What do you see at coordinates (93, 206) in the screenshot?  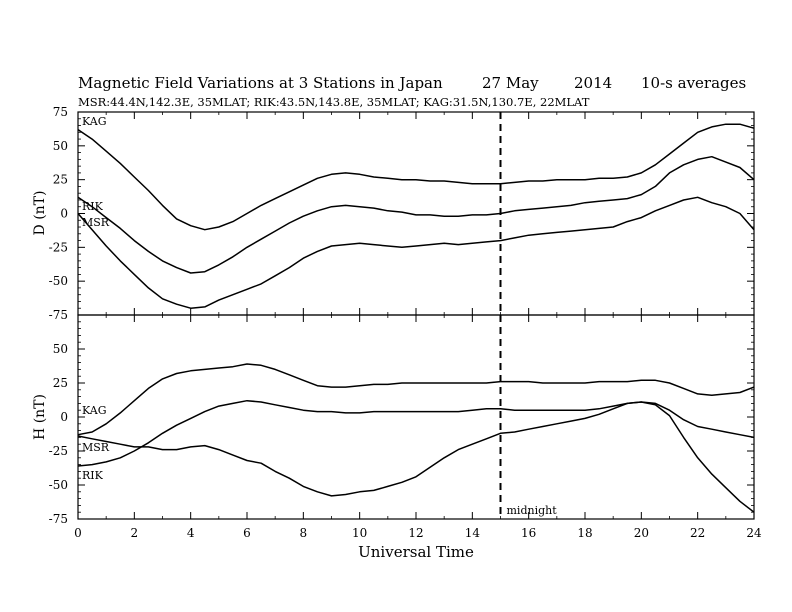 I see `d-series-label-rik: RIK` at bounding box center [93, 206].